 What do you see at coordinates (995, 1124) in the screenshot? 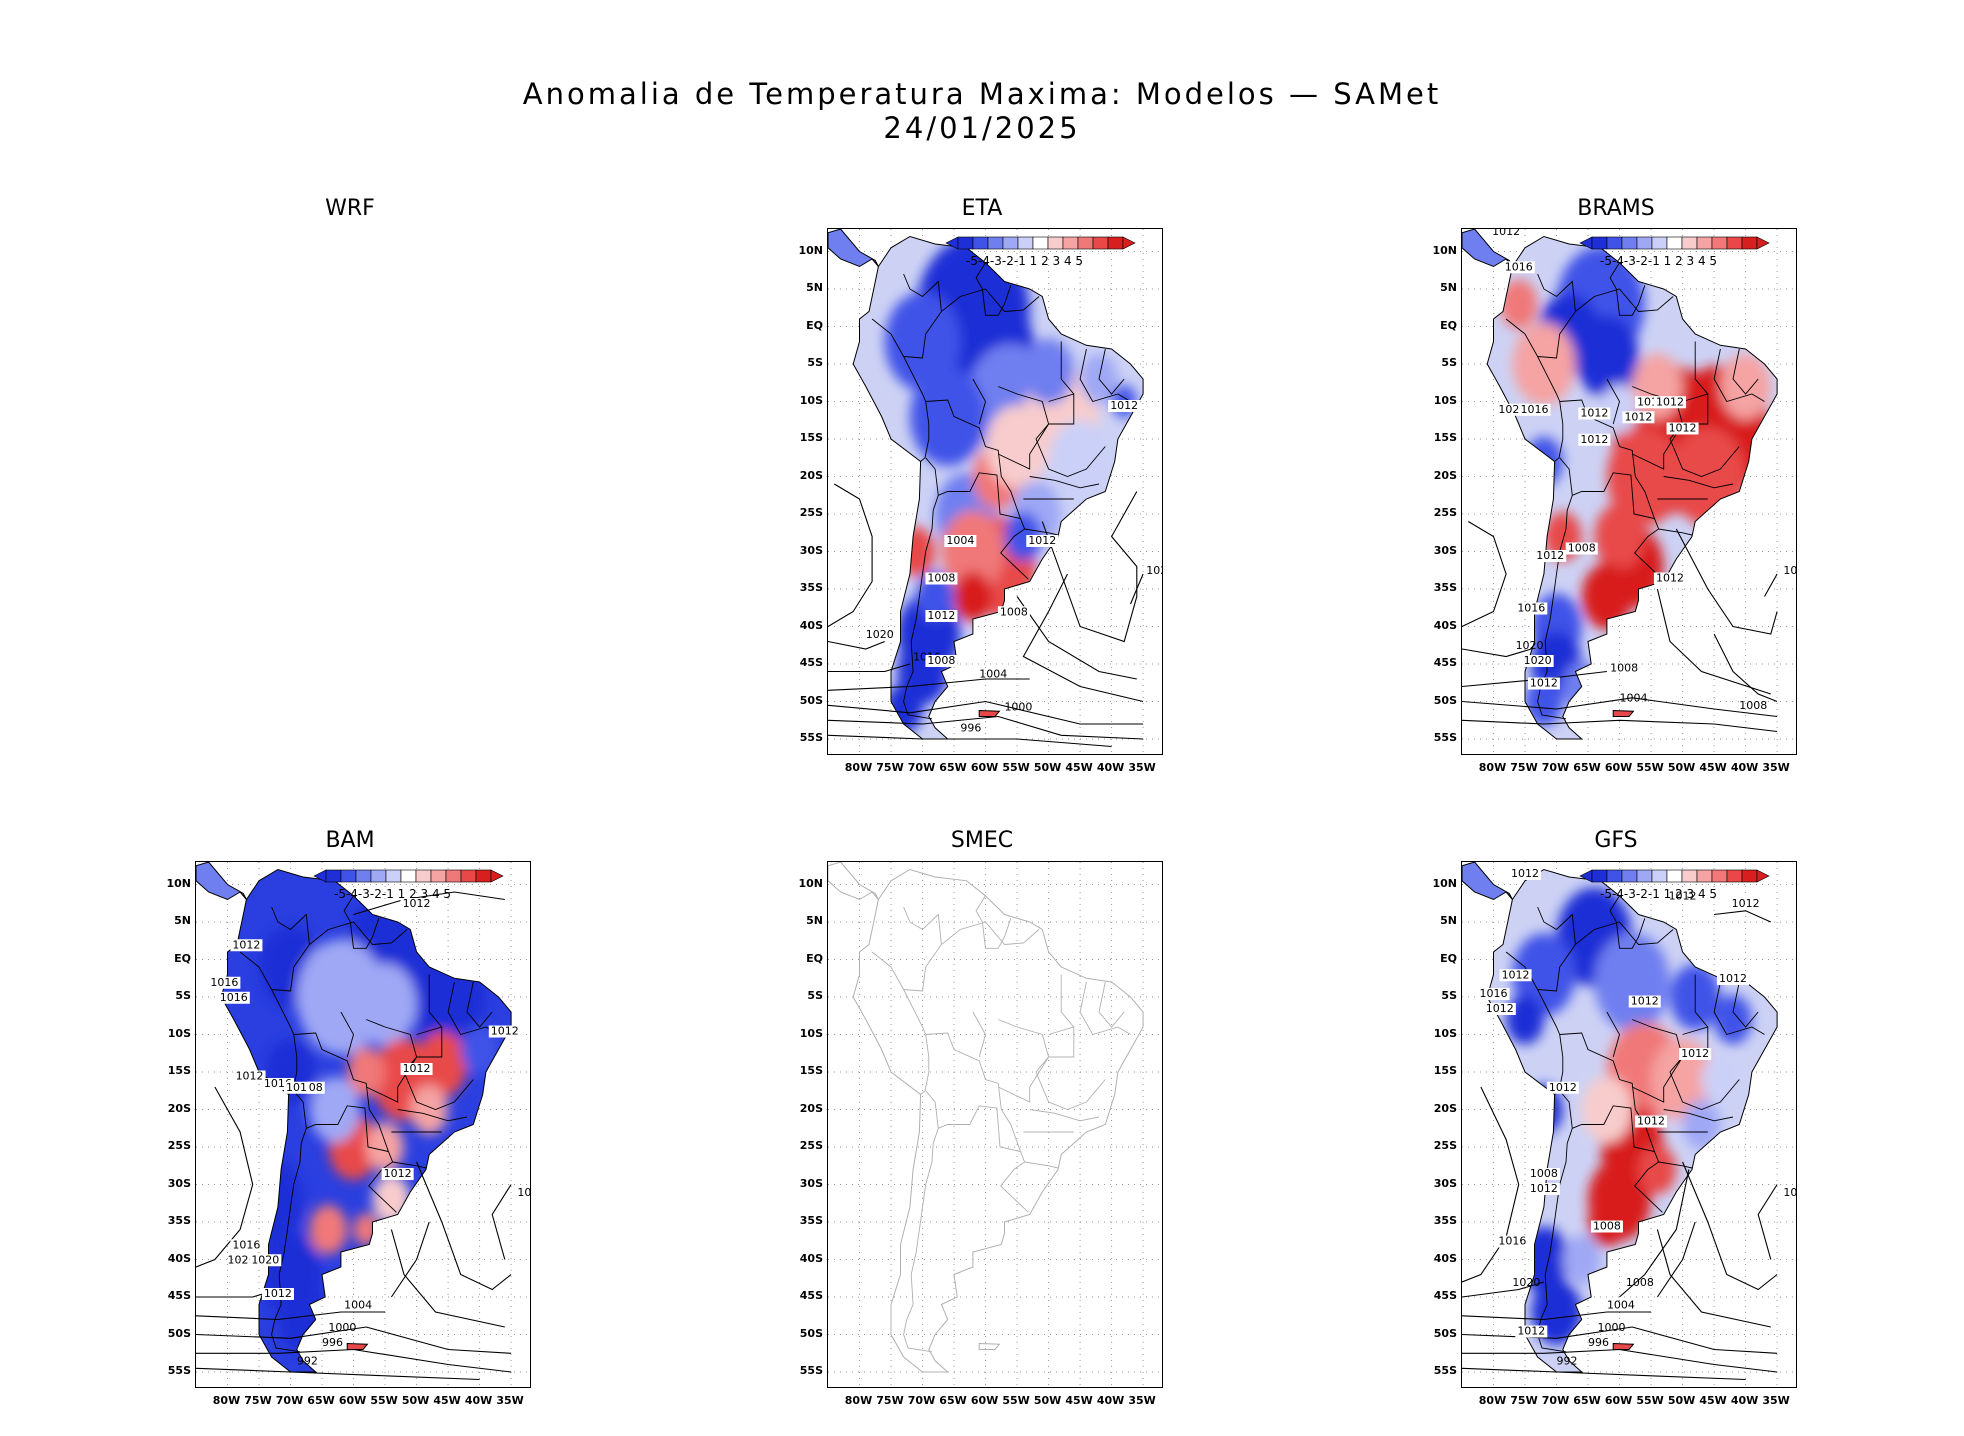
I see `grid-lines` at bounding box center [995, 1124].